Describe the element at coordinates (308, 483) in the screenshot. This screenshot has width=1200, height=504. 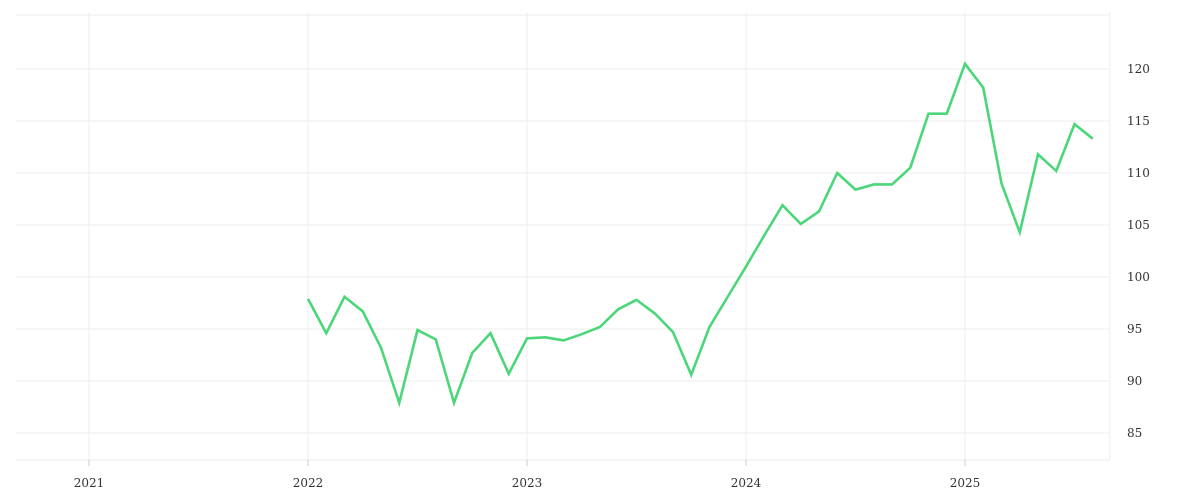
I see `x-tick-label: 2022` at that location.